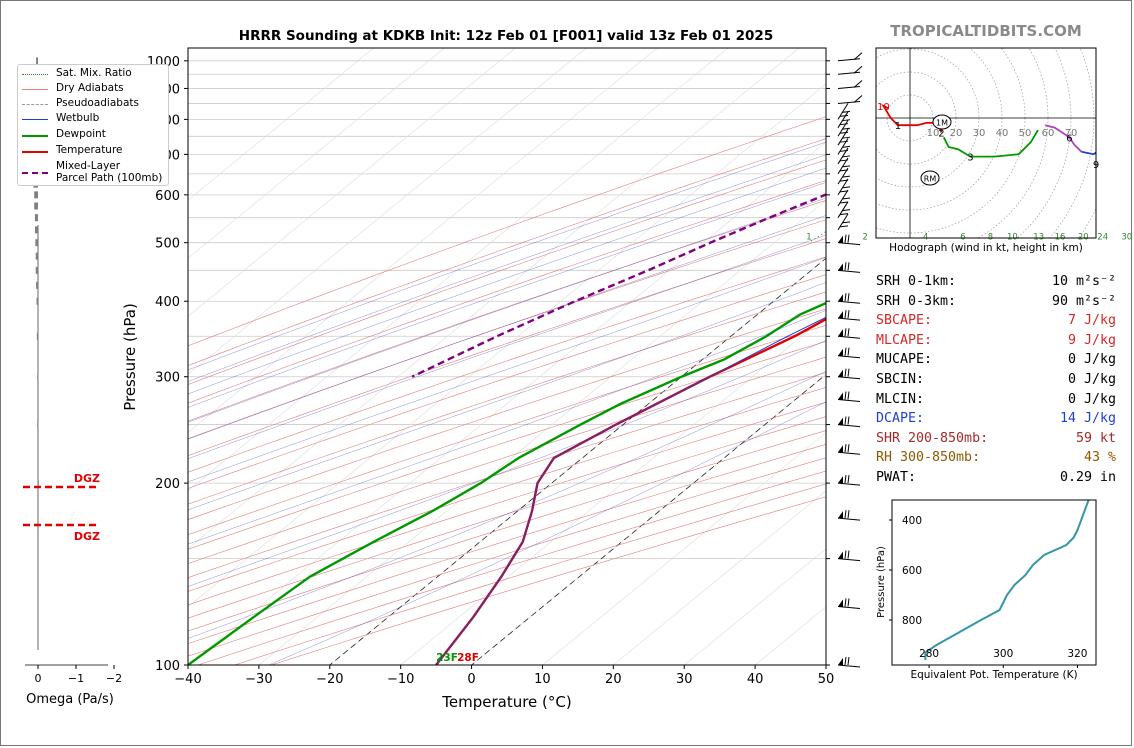 Image resolution: width=1134 pixels, height=748 pixels. Describe the element at coordinates (1102, 238) in the screenshot. I see `mixing-ratio-label: 24` at that location.